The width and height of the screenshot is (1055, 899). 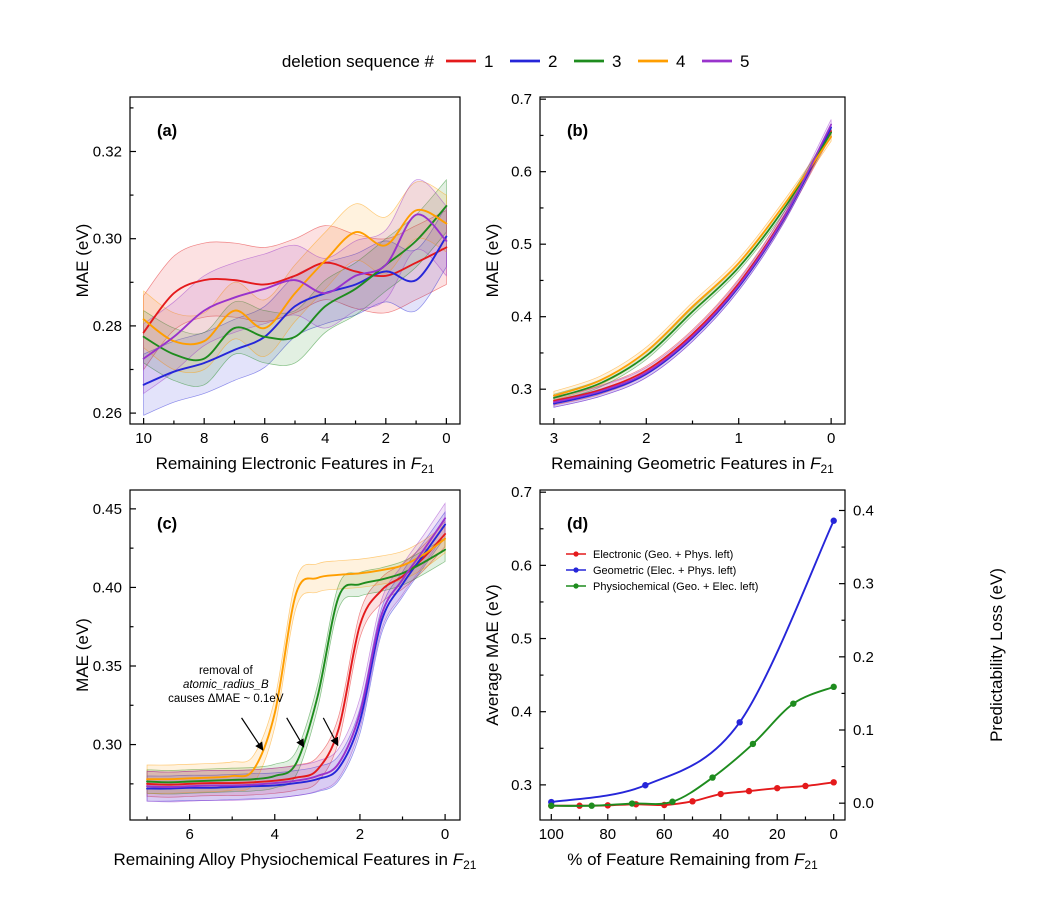 What do you see at coordinates (675, 587) in the screenshot?
I see `legend-entry-label: Physiochemical (Geo. + Elec. left)` at bounding box center [675, 587].